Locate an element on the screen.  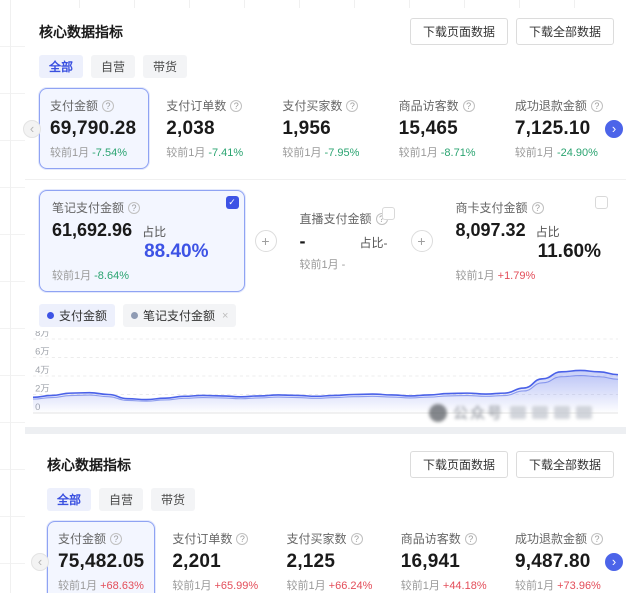
metric-card-pay-buyers: 支付买家数 1,956 较前1月-7.95% is located at coordinates (326, 128).